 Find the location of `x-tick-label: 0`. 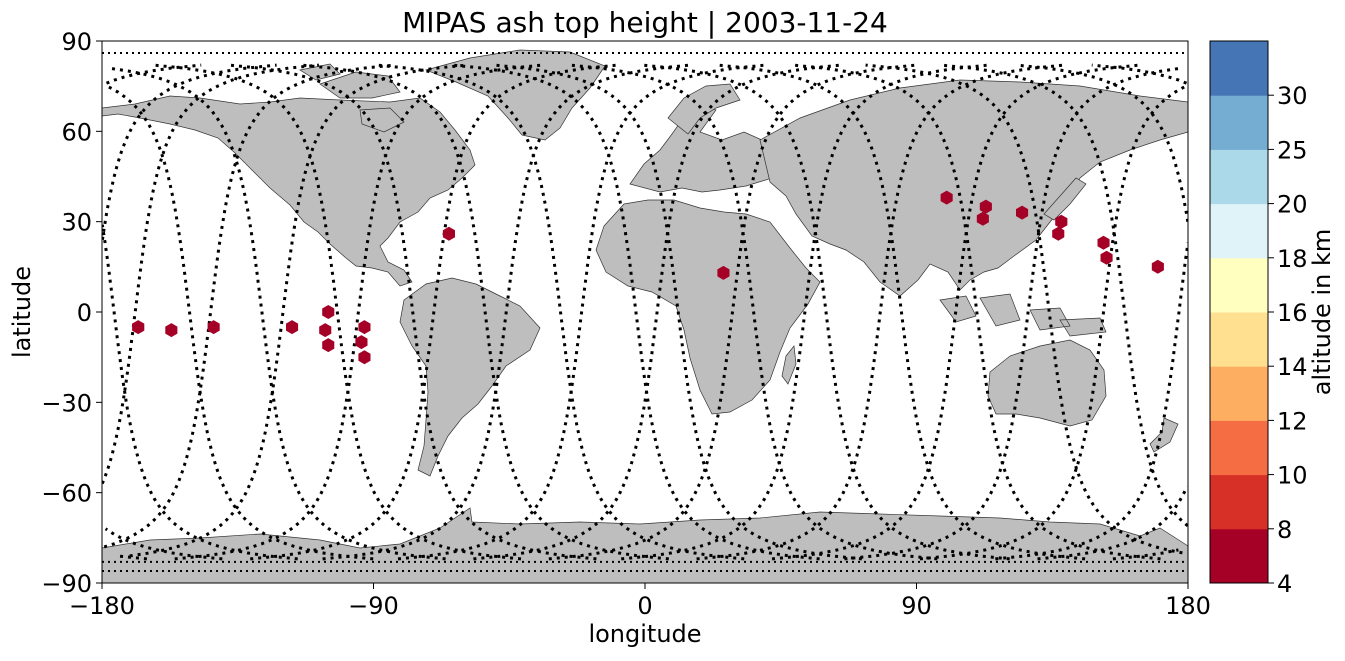

x-tick-label: 0 is located at coordinates (644, 606).